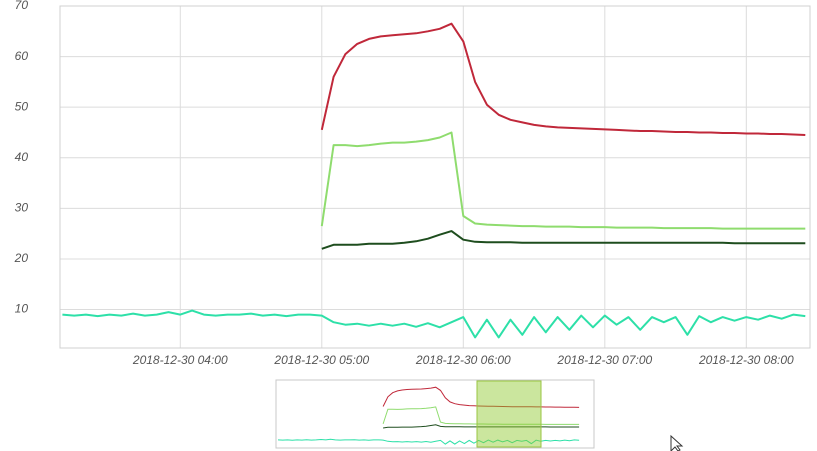 This screenshot has width=817, height=451. Describe the element at coordinates (22, 106) in the screenshot. I see `y-tick-label: 50` at that location.